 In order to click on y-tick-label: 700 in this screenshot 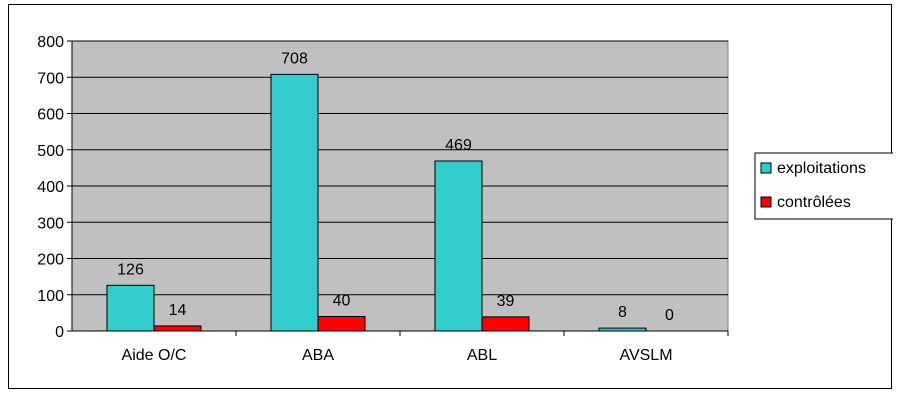, I will do `click(50, 78)`.